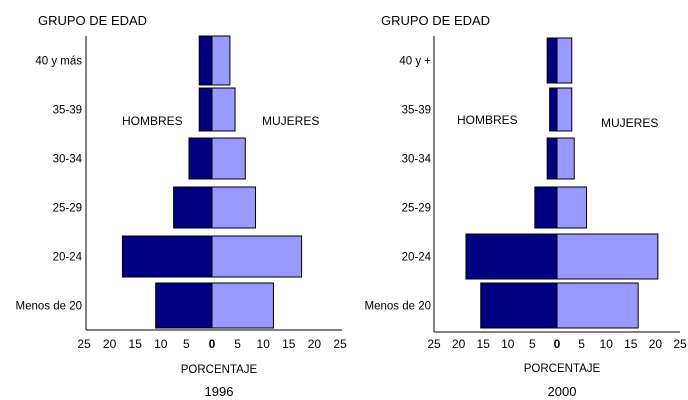 The height and width of the screenshot is (400, 688). Describe the element at coordinates (562, 391) in the screenshot. I see `chart-caption: 2000` at that location.